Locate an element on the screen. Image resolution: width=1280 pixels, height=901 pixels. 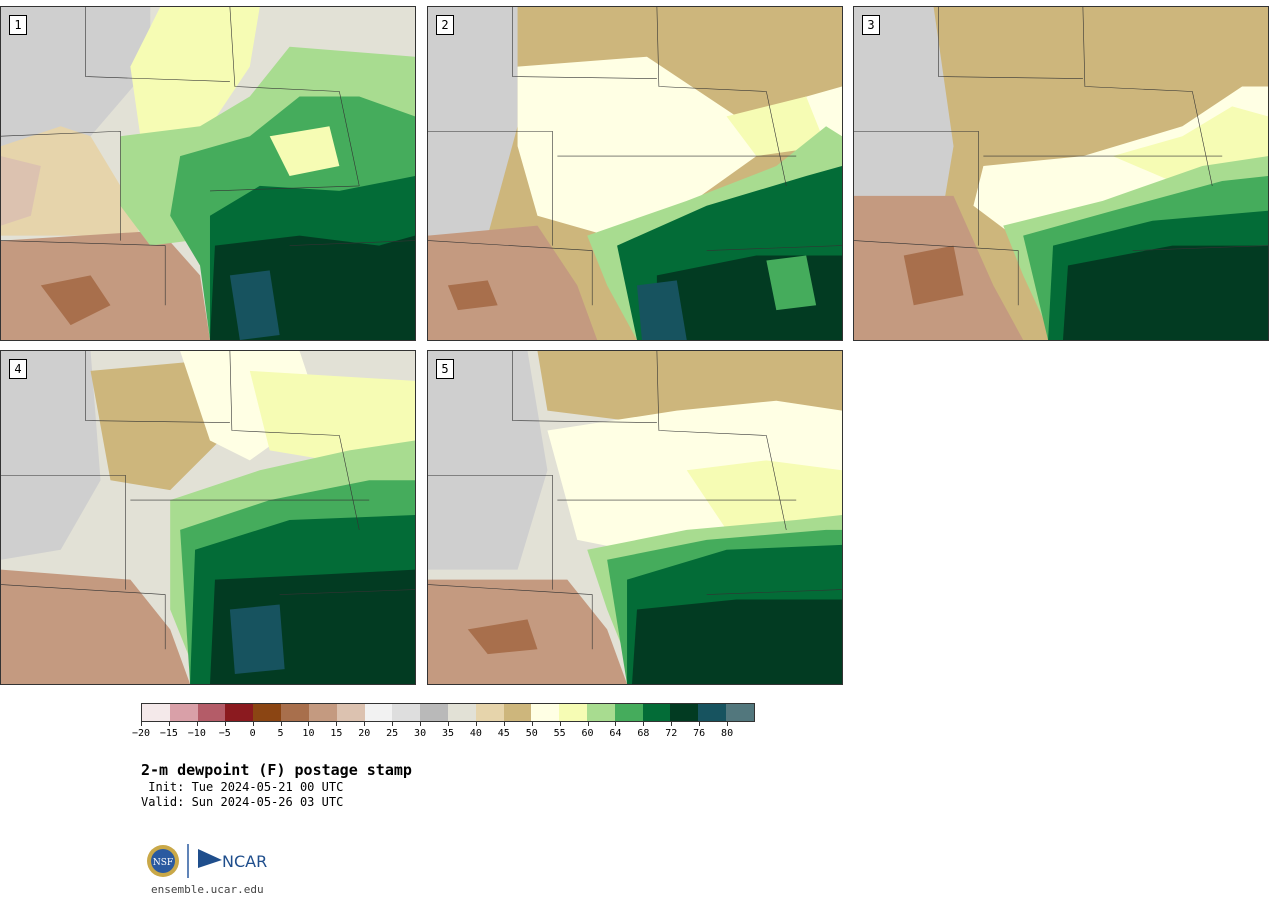
logo-area: NSF NCAR is located at coordinates (214, 862).